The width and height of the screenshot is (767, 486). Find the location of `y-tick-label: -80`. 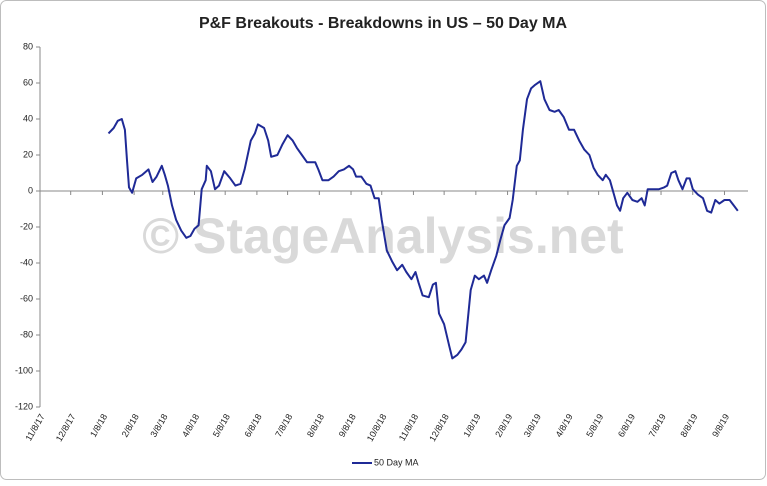

y-tick-label: -80 is located at coordinates (26, 334).